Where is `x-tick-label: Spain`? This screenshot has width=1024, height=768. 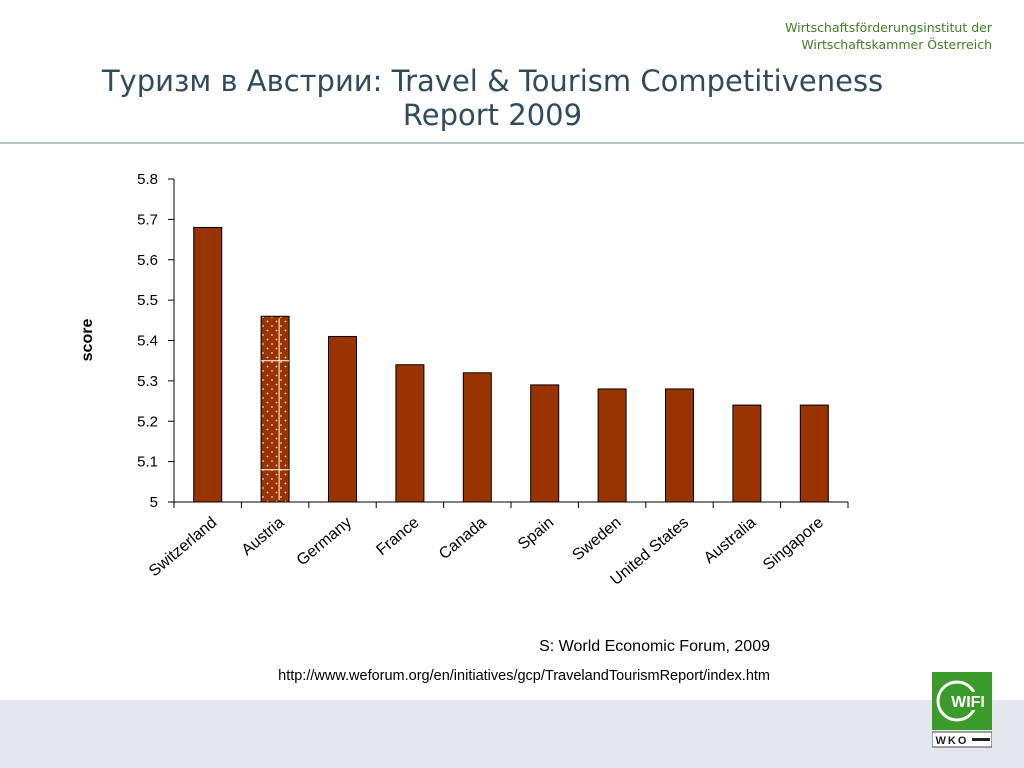 x-tick-label: Spain is located at coordinates (536, 533).